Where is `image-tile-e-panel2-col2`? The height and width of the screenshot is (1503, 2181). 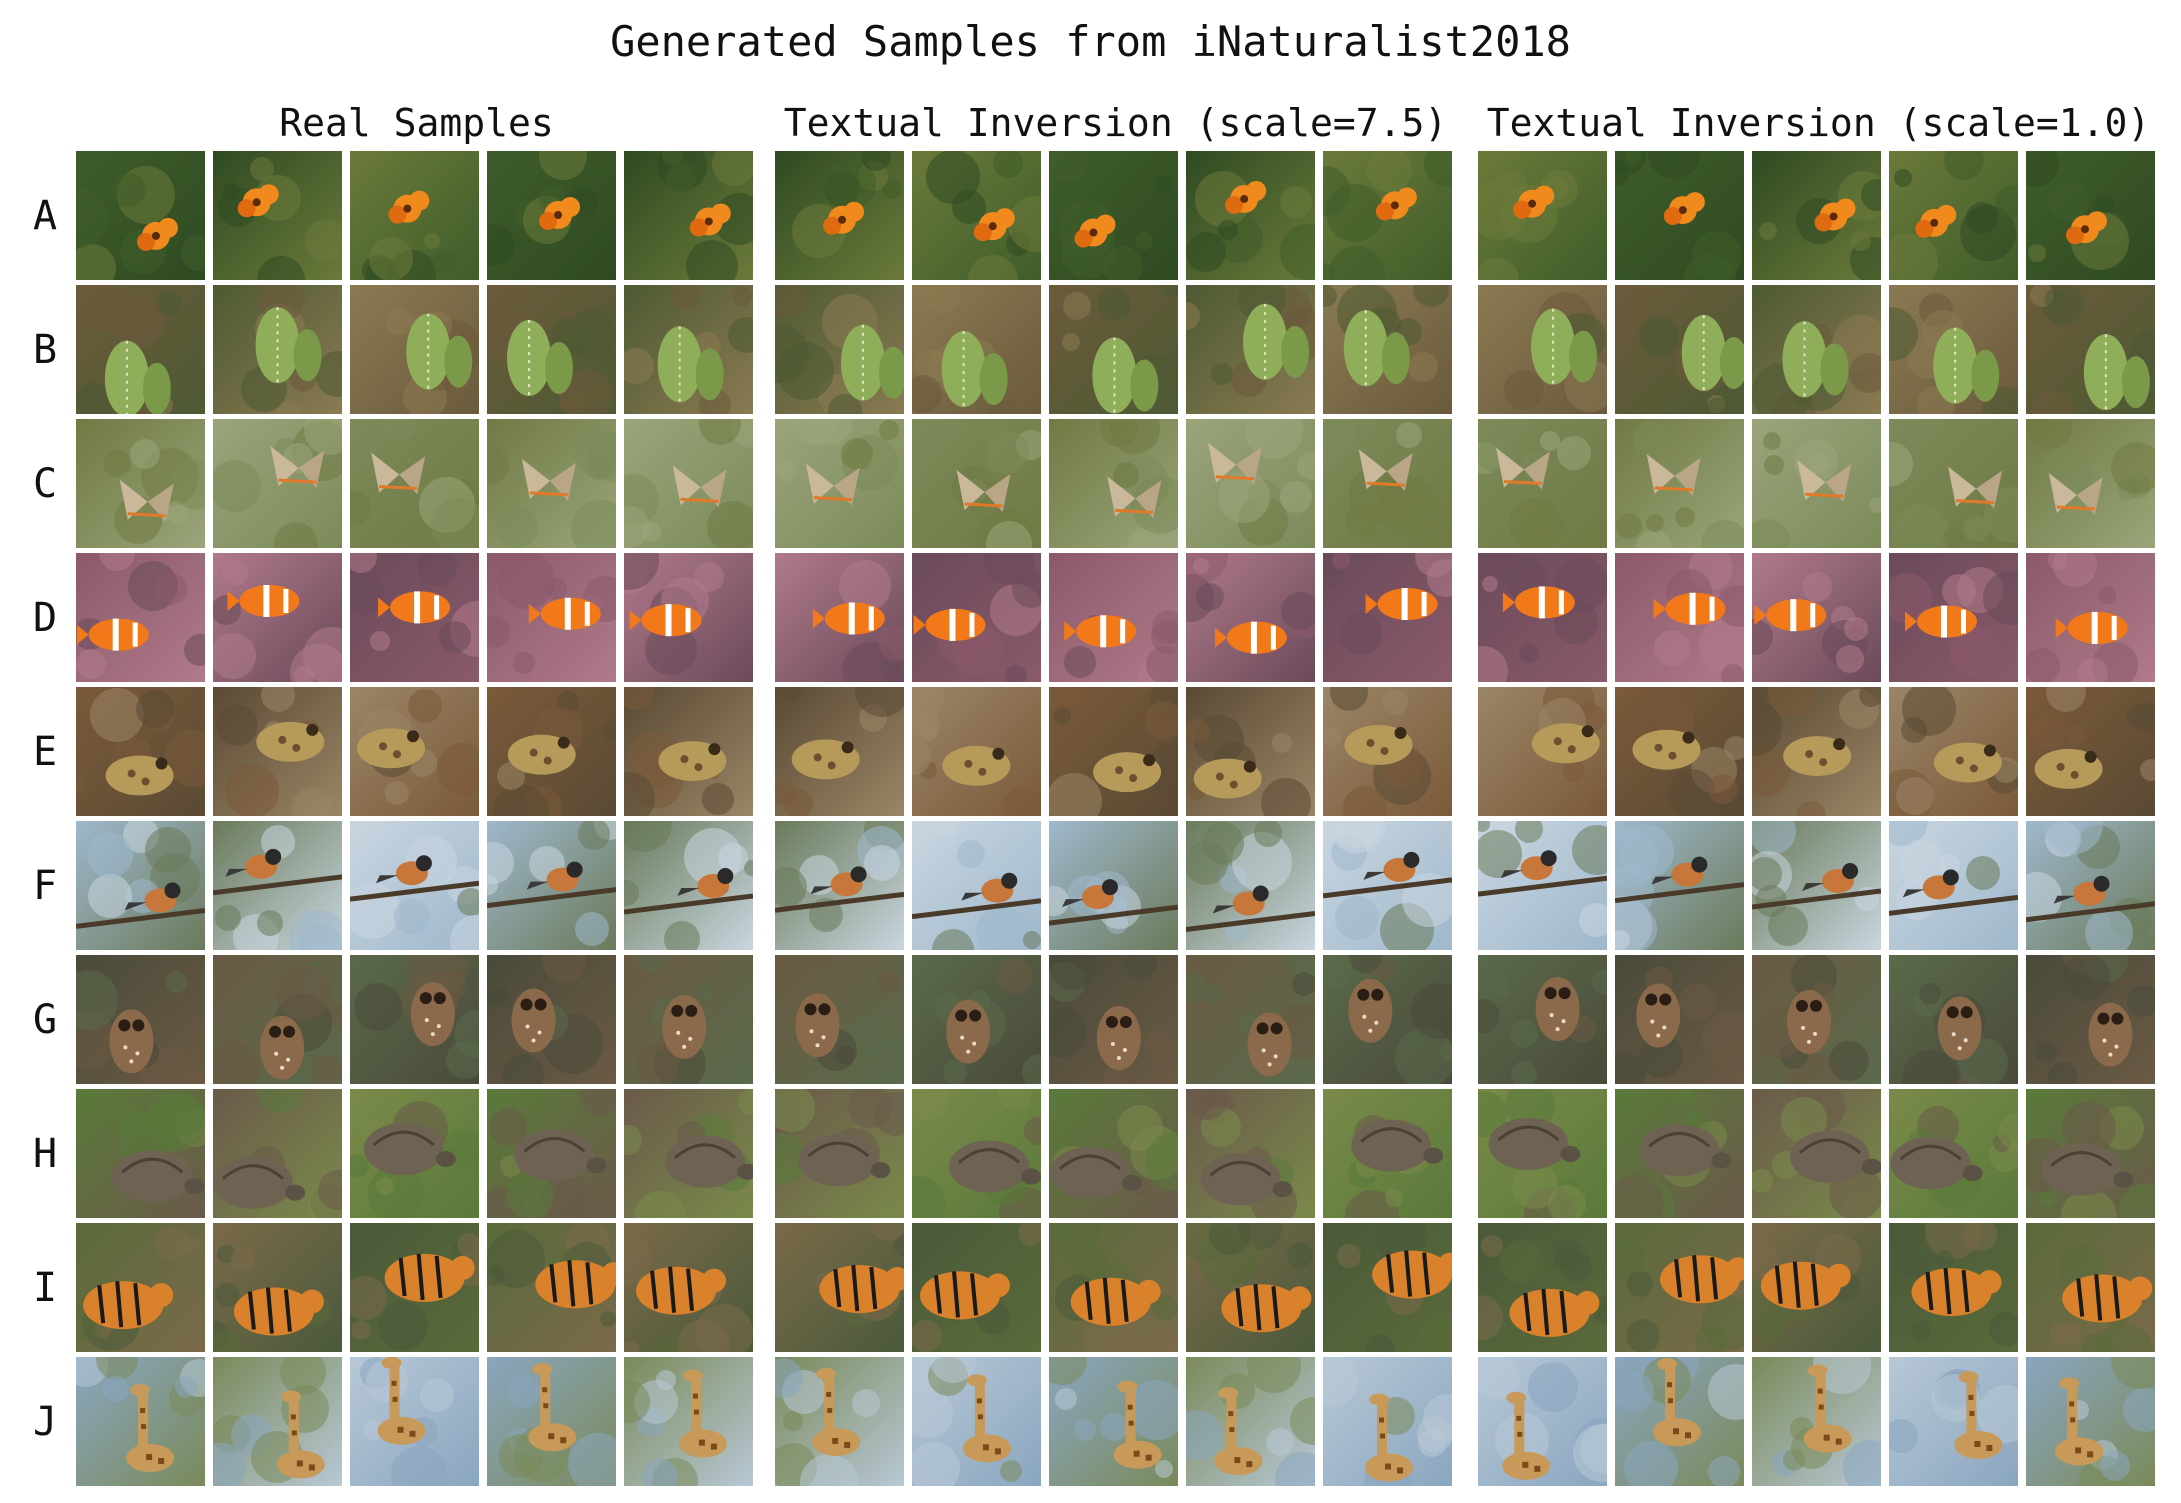 image-tile-e-panel2-col2 is located at coordinates (976, 751).